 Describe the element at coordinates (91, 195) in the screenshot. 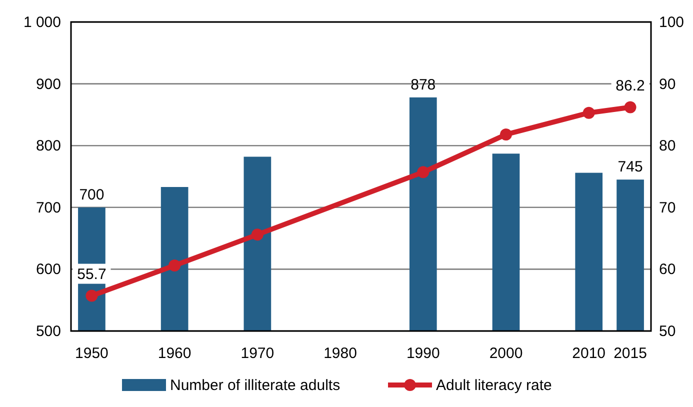

I see `data-label: 700` at that location.